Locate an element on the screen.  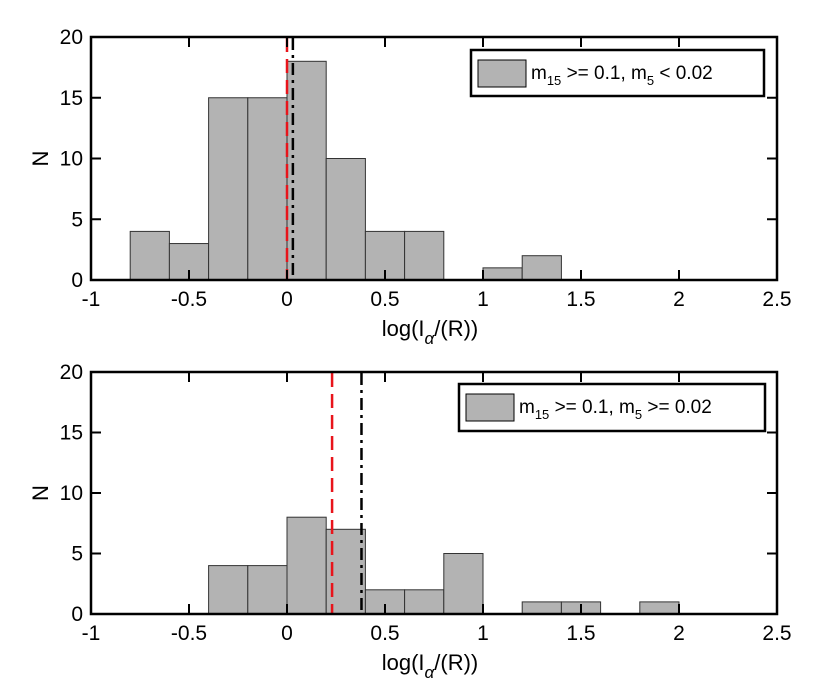
top-legend: m15 >= 0.1, m5 < 0.02 is located at coordinates (617, 73).